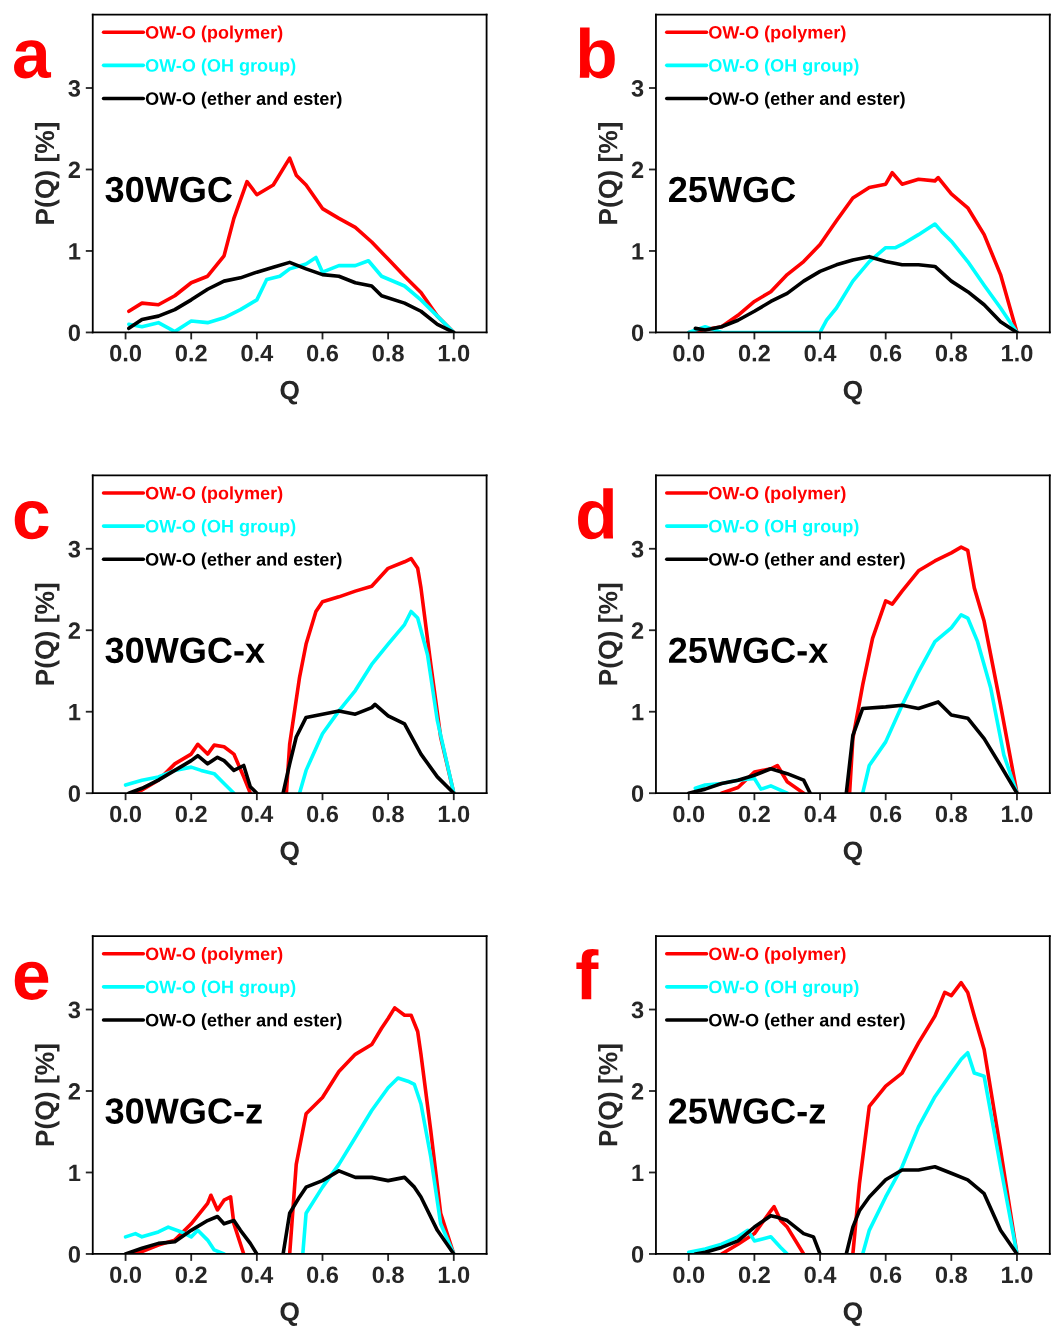 The width and height of the screenshot is (1054, 1334). Describe the element at coordinates (597, 53) in the screenshot. I see `chart-title: b` at that location.